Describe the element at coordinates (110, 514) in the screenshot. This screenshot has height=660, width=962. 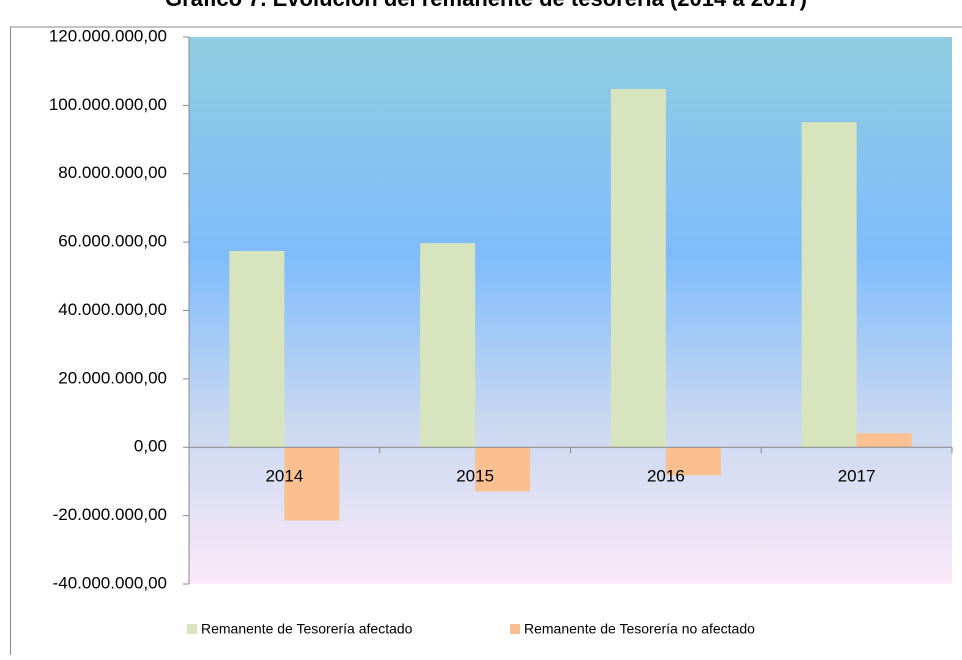
I see `y-tick-label: -20.000.000,00` at that location.